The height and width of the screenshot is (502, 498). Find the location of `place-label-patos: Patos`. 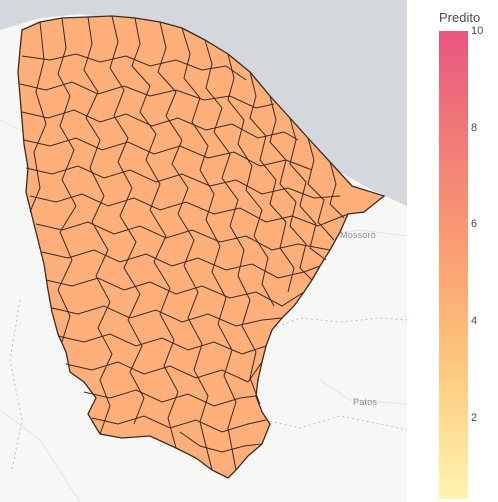

place-label-patos: Patos is located at coordinates (365, 402).